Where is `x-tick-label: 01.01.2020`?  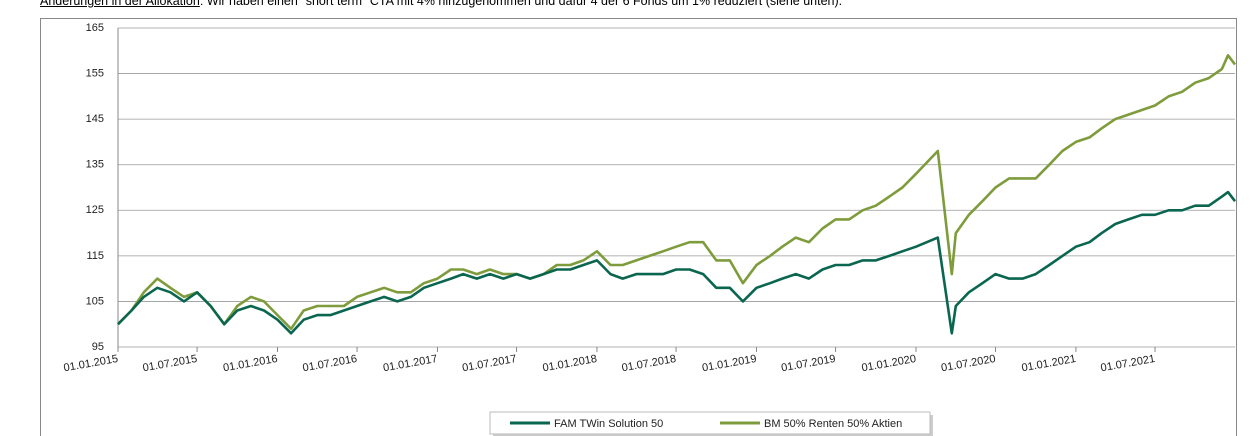 x-tick-label: 01.01.2020 is located at coordinates (889, 363).